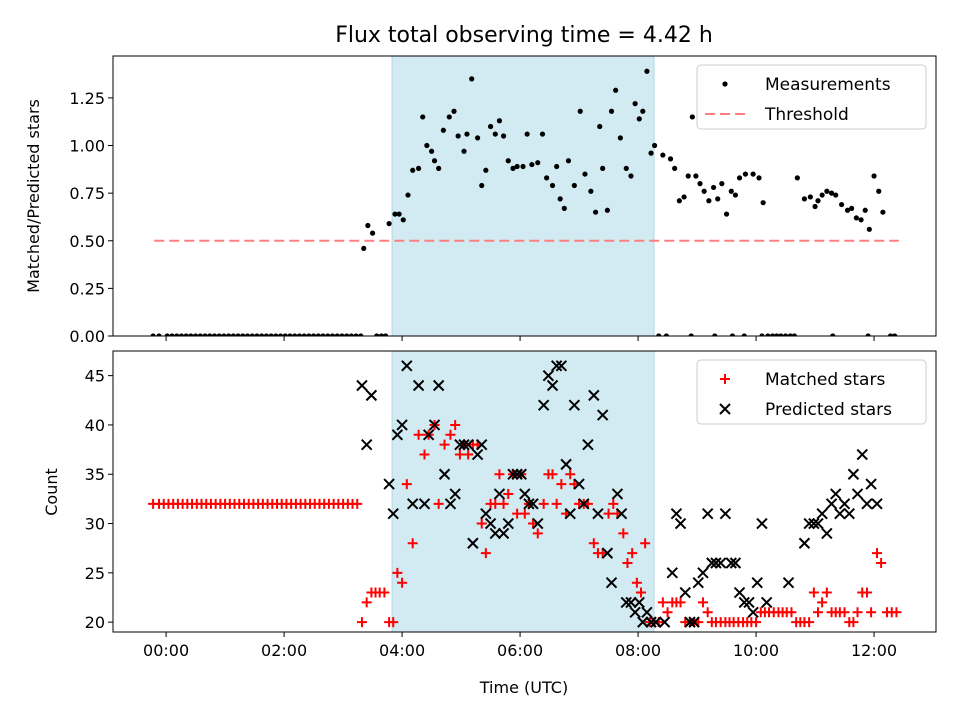 The width and height of the screenshot is (960, 720). What do you see at coordinates (284, 650) in the screenshot?
I see `x-tick-label: 02:00` at bounding box center [284, 650].